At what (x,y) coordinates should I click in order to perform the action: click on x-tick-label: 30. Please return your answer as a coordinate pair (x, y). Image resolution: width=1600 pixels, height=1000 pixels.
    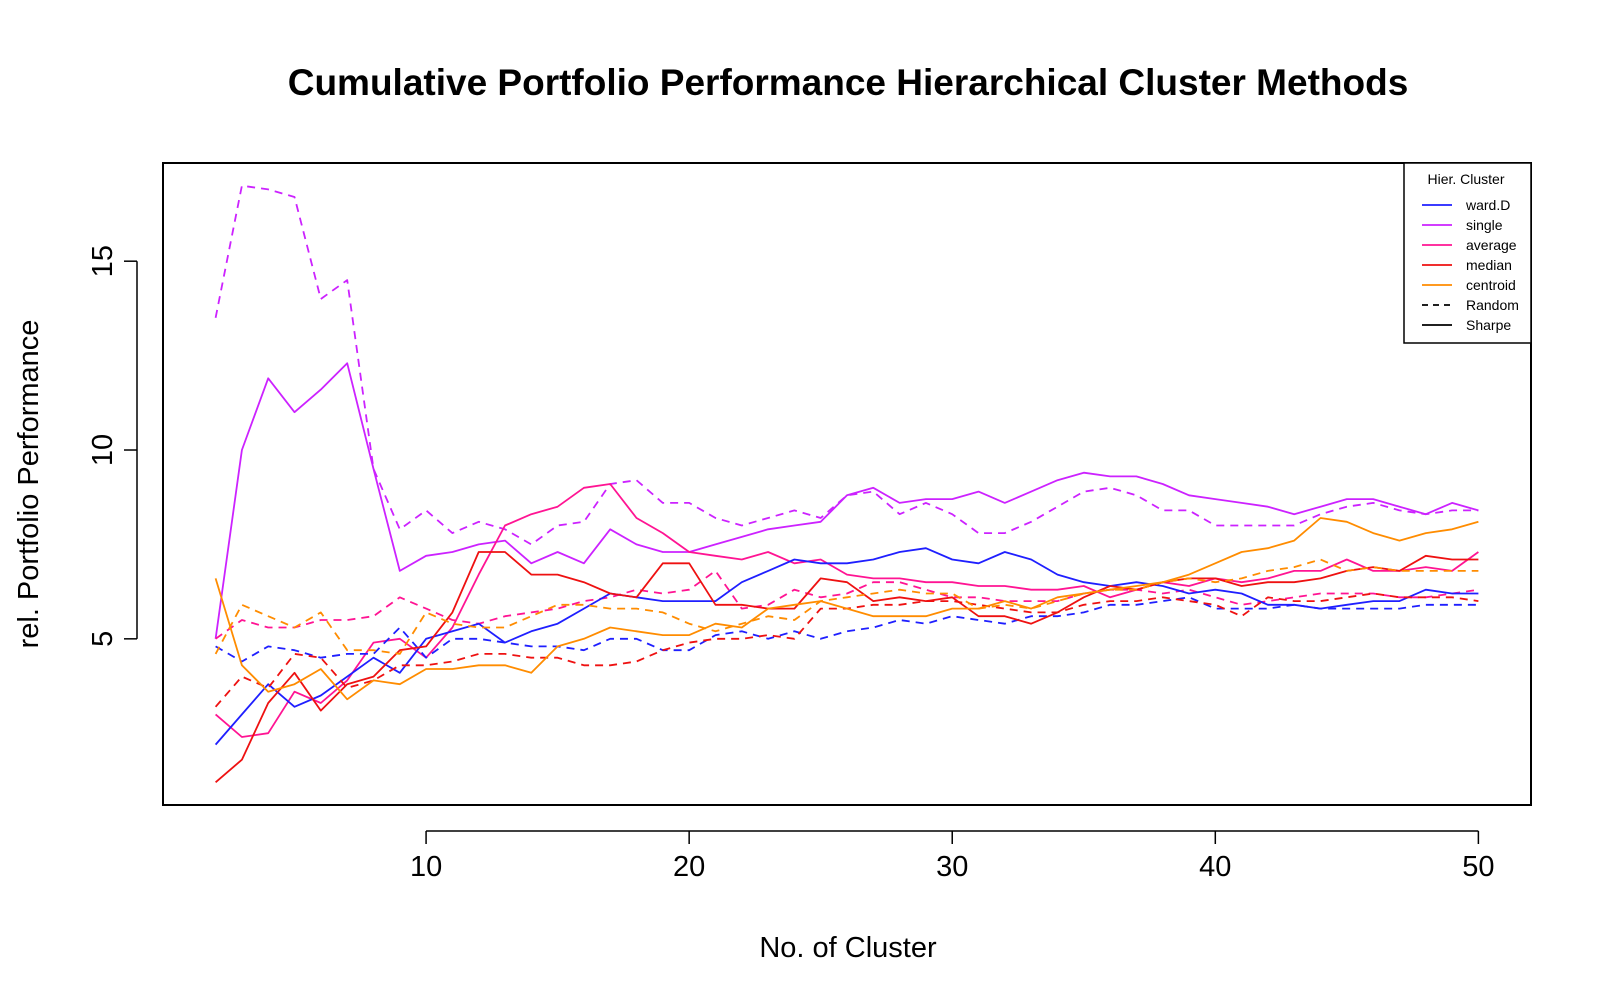
    Looking at the image, I should click on (952, 867).